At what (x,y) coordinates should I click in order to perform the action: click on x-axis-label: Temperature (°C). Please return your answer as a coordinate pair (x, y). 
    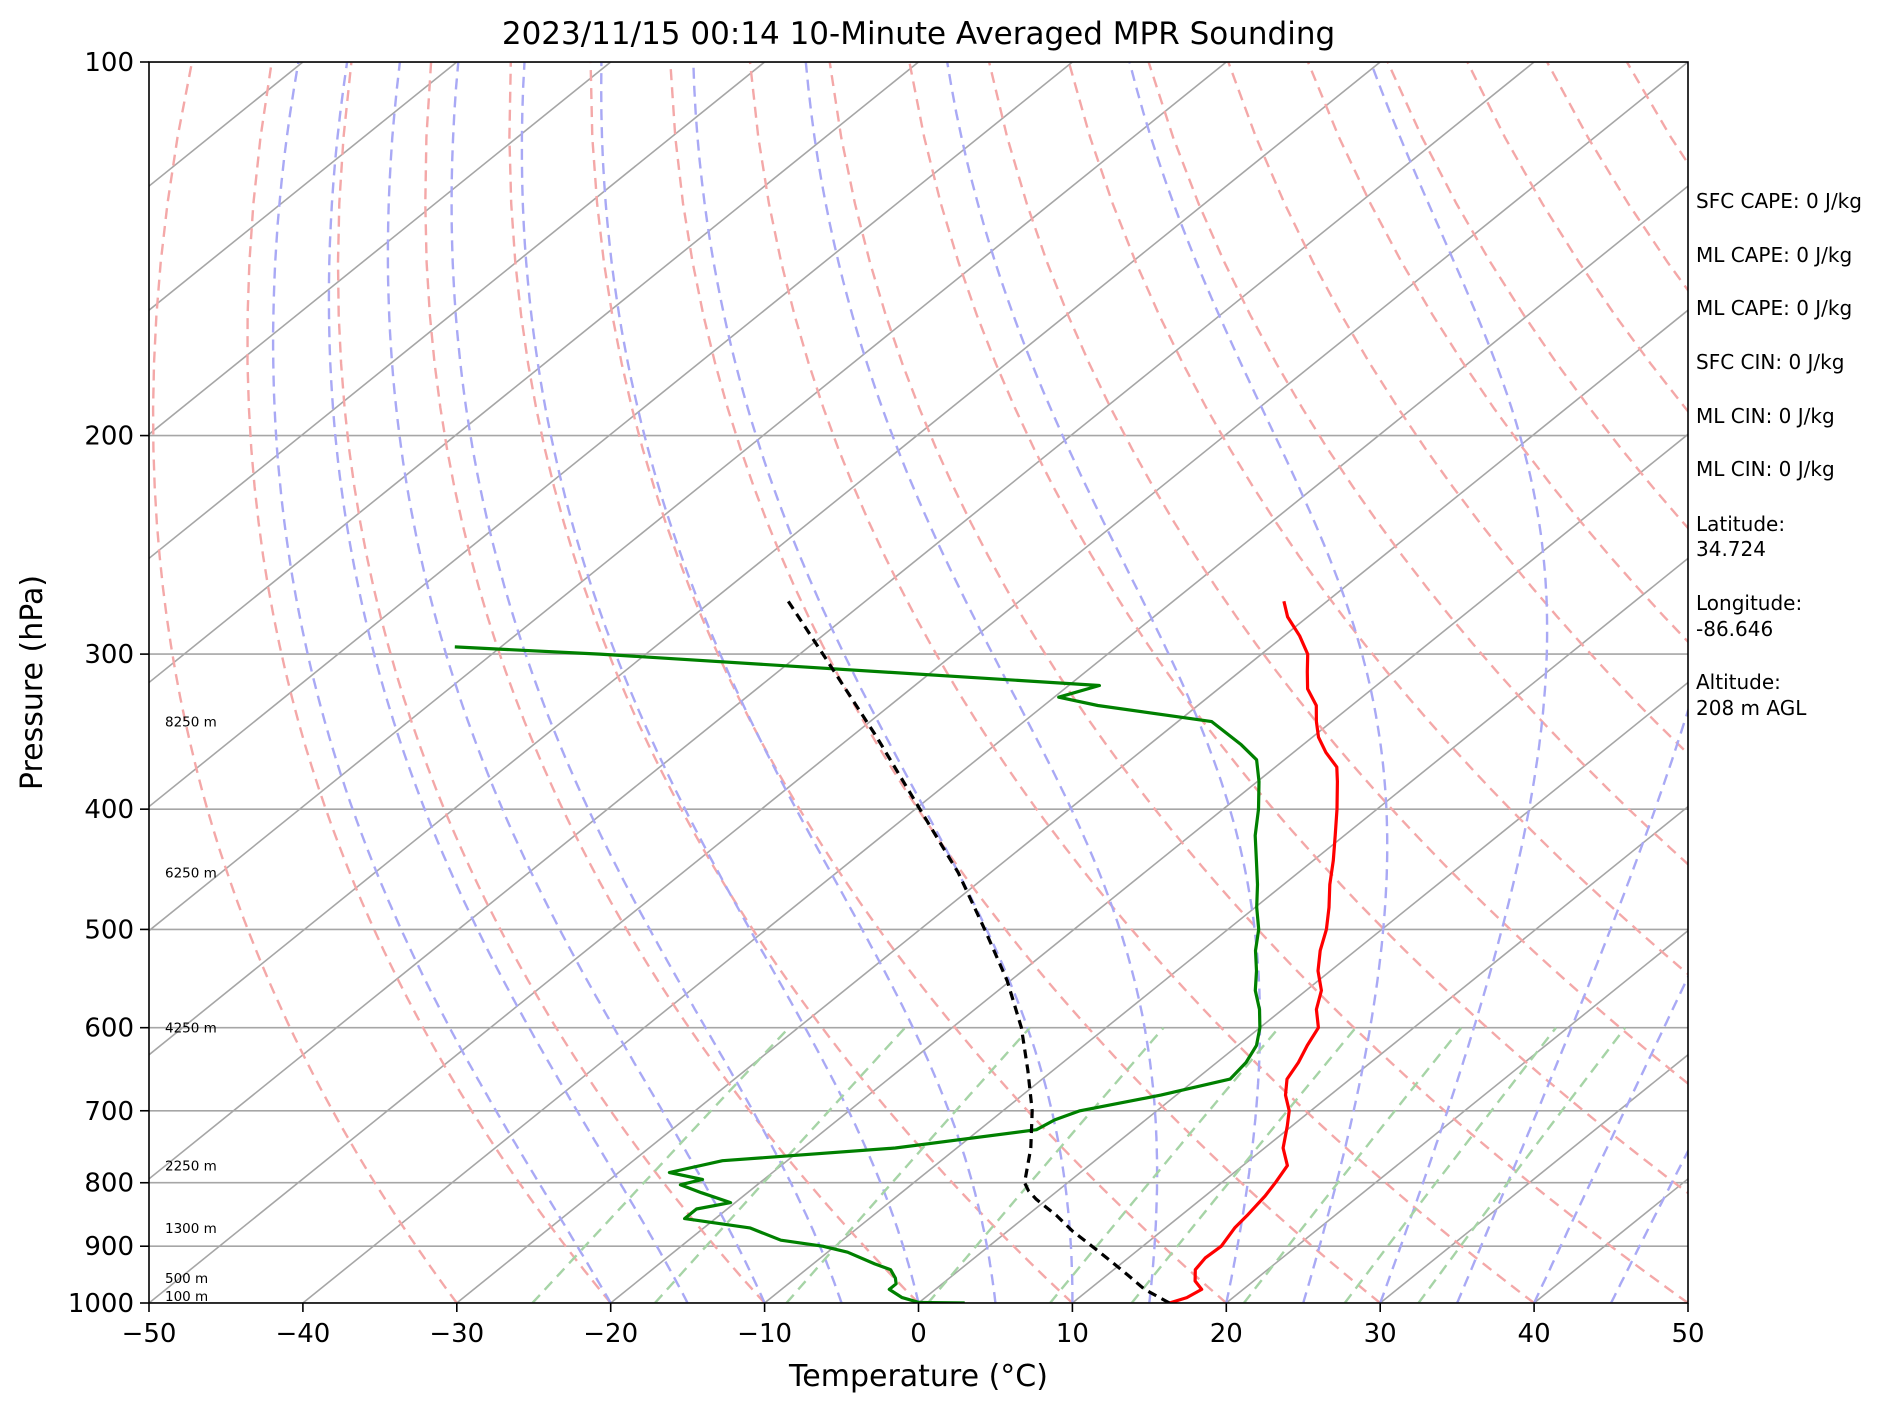
    Looking at the image, I should click on (918, 1376).